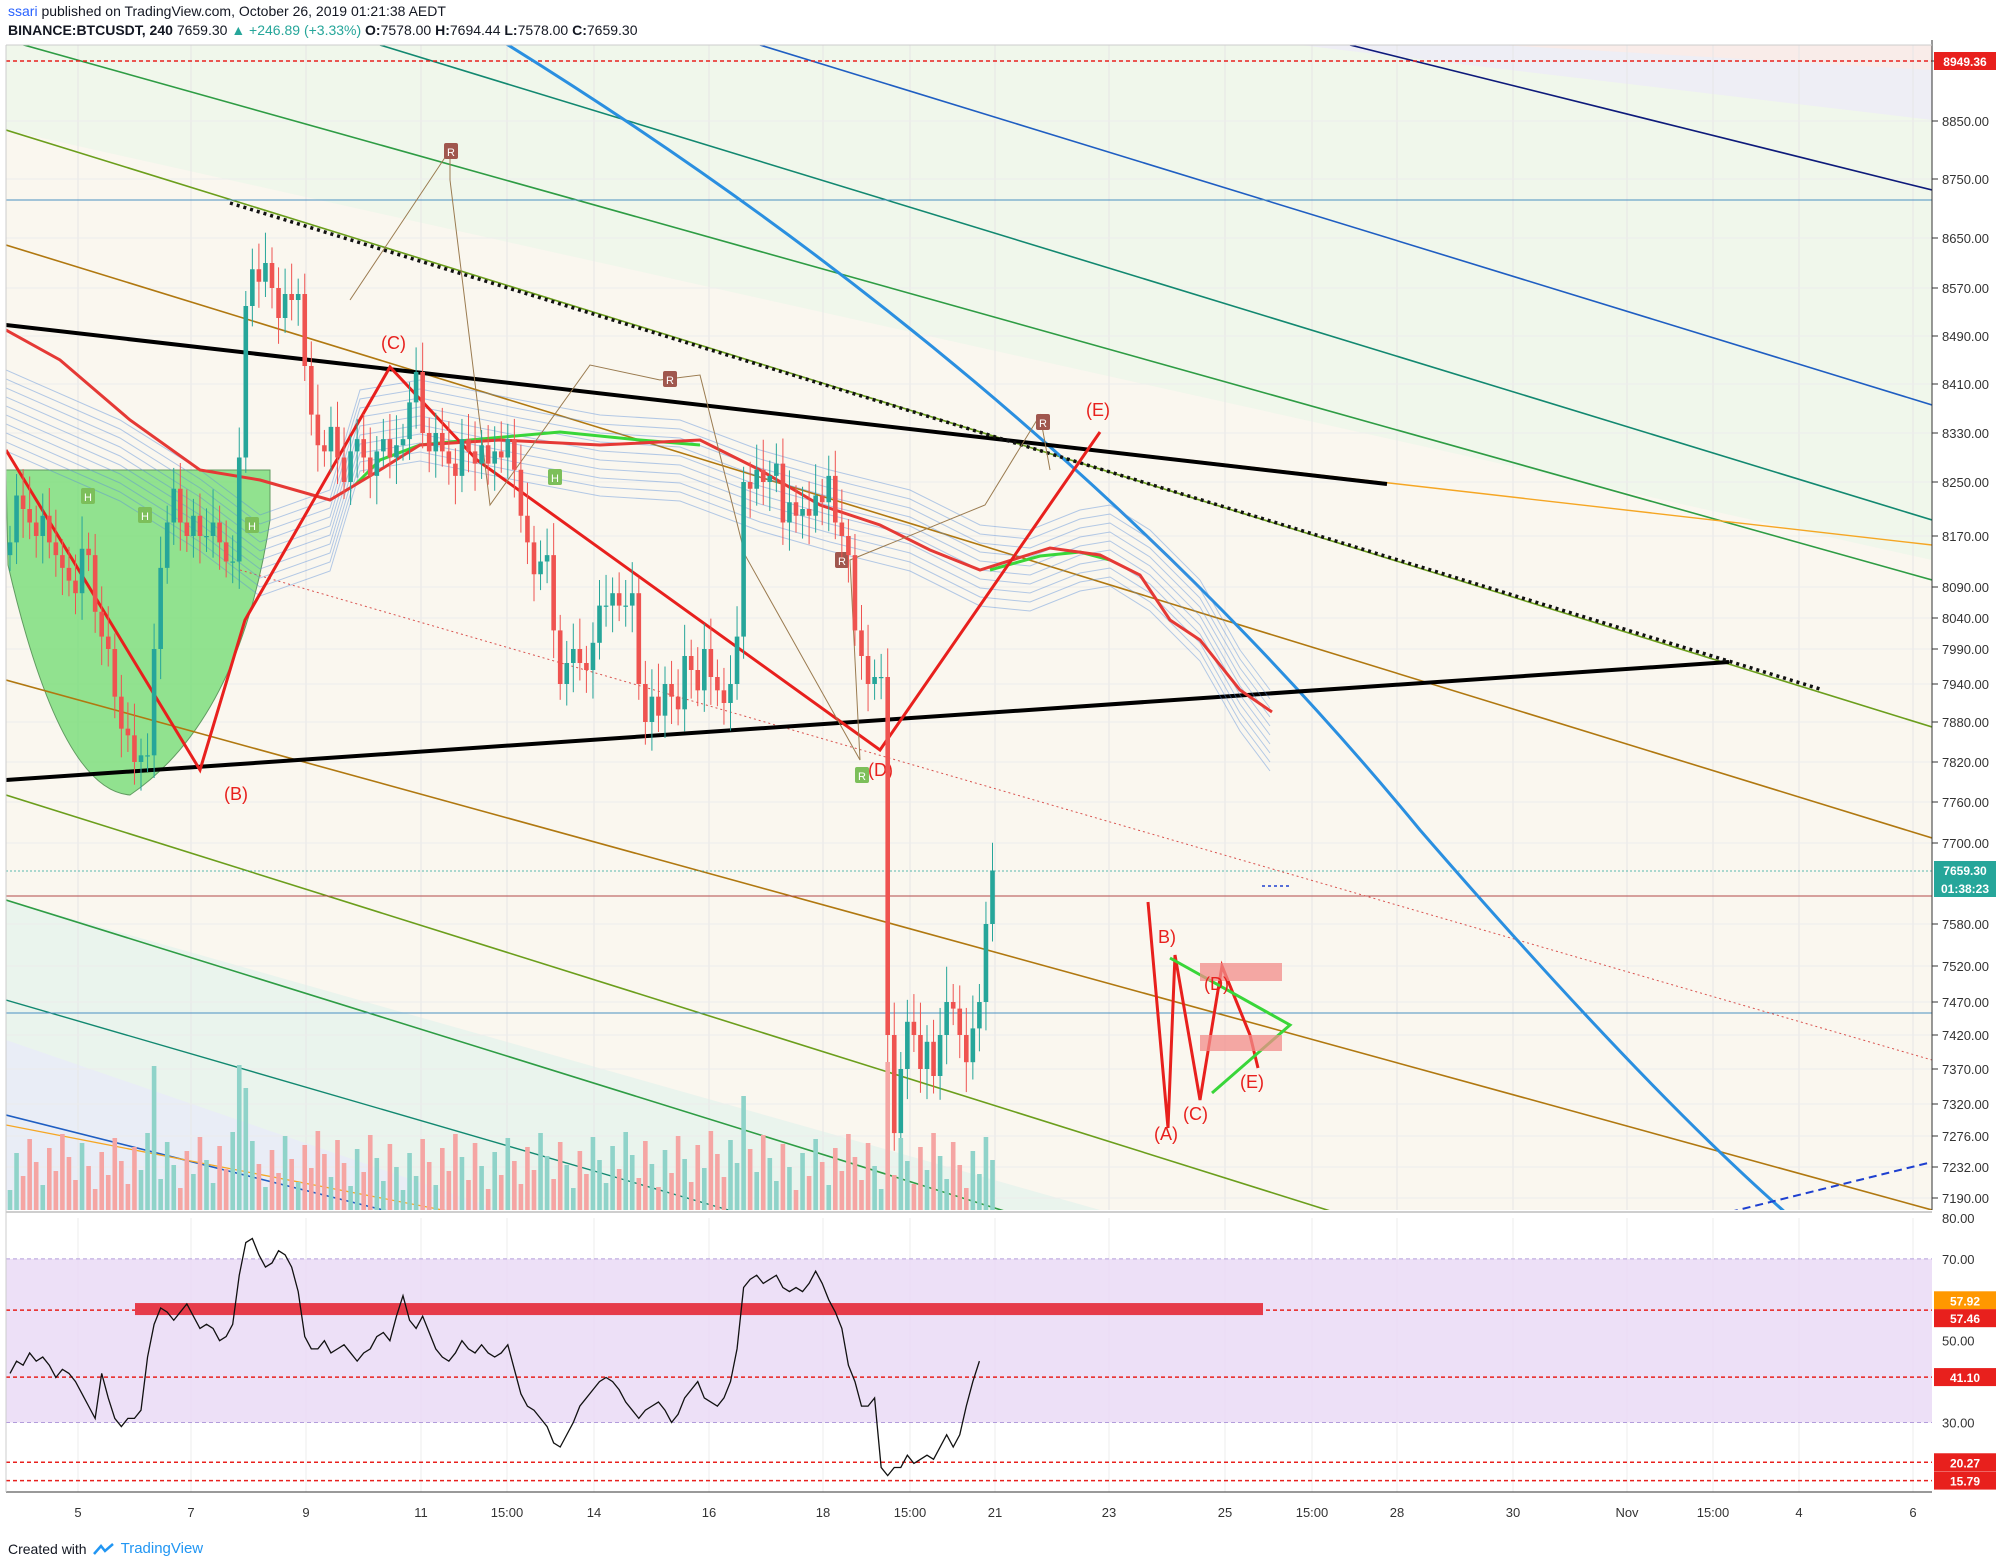 This screenshot has width=2009, height=1566. Describe the element at coordinates (162, 1548) in the screenshot. I see `brand-name: TradingView` at that location.